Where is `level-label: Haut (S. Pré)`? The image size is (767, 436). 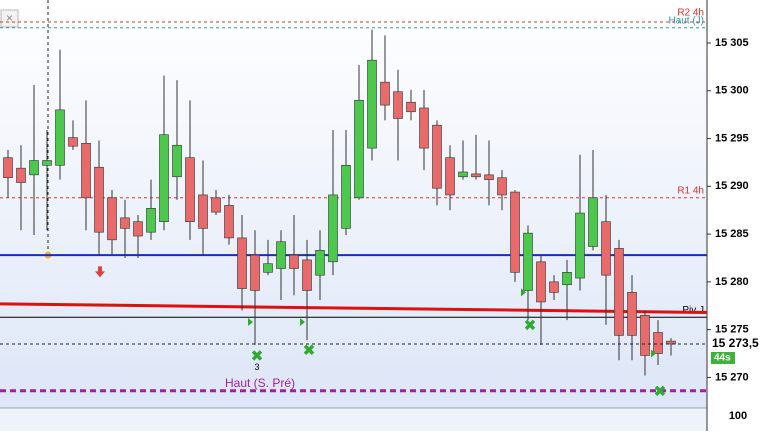 level-label: Haut (S. Pré) is located at coordinates (260, 383).